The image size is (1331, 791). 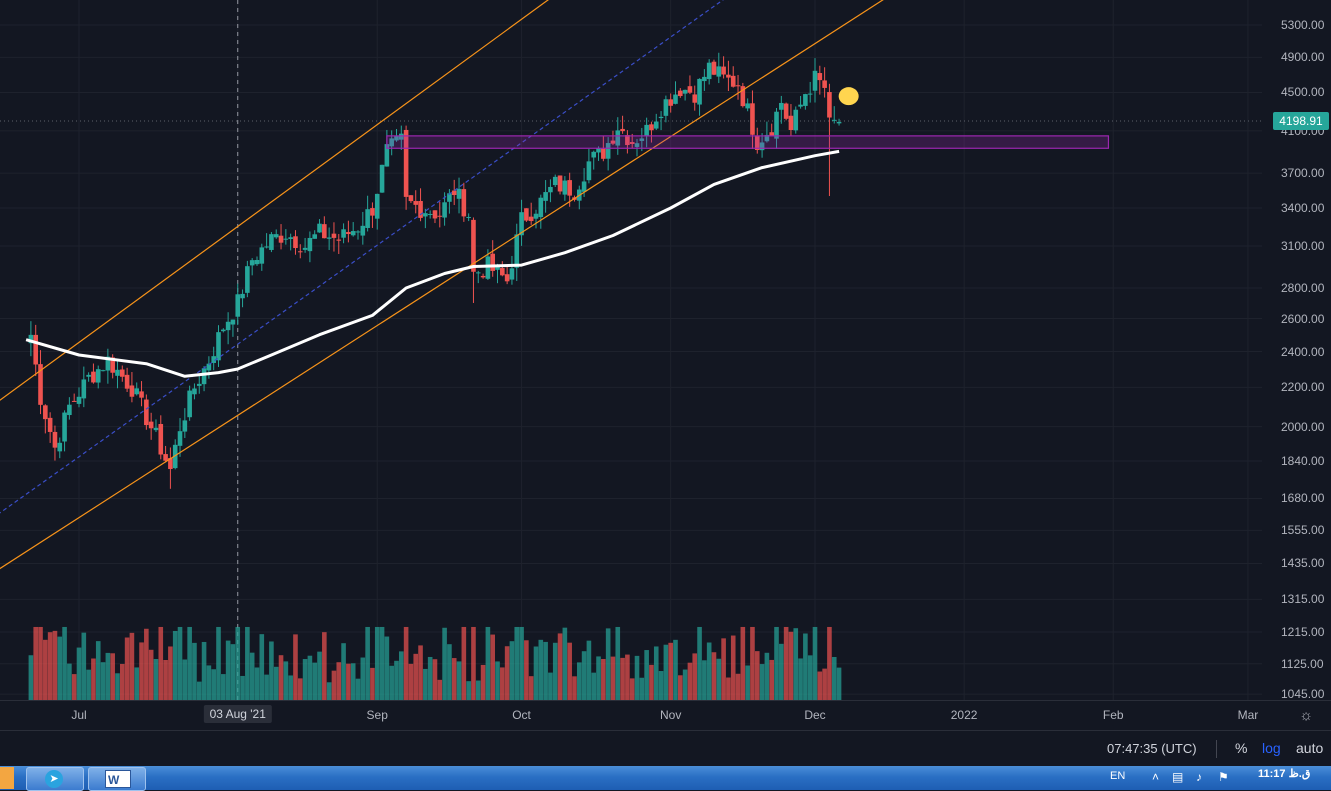 What do you see at coordinates (79, 715) in the screenshot?
I see `time-tick-label: Jul` at bounding box center [79, 715].